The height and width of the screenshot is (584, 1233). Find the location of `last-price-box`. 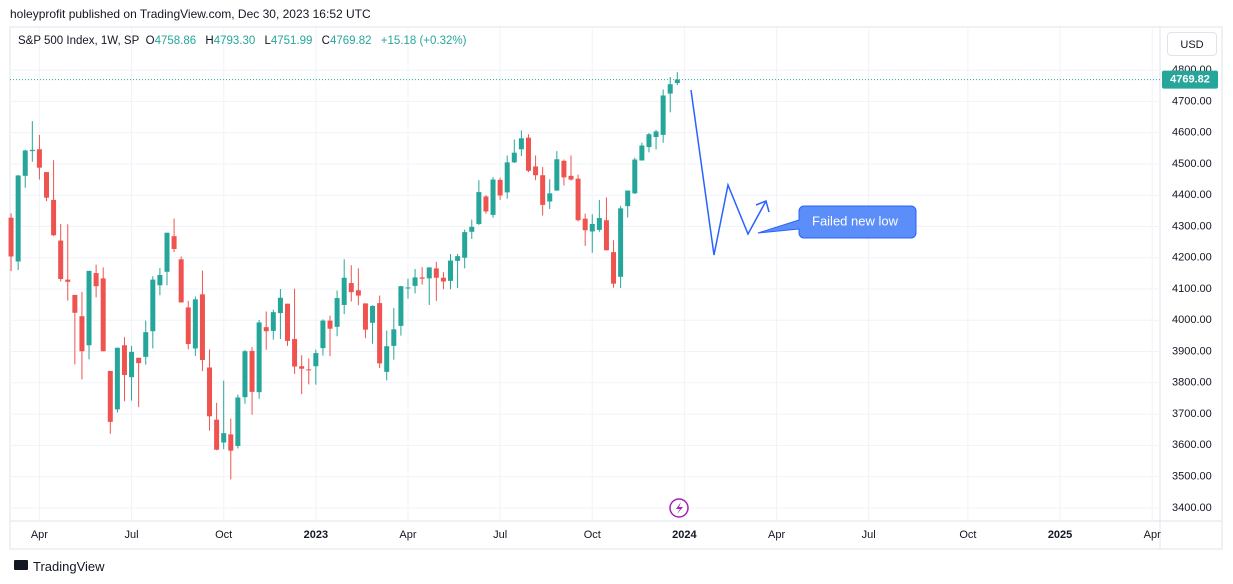

last-price-box is located at coordinates (1190, 79).